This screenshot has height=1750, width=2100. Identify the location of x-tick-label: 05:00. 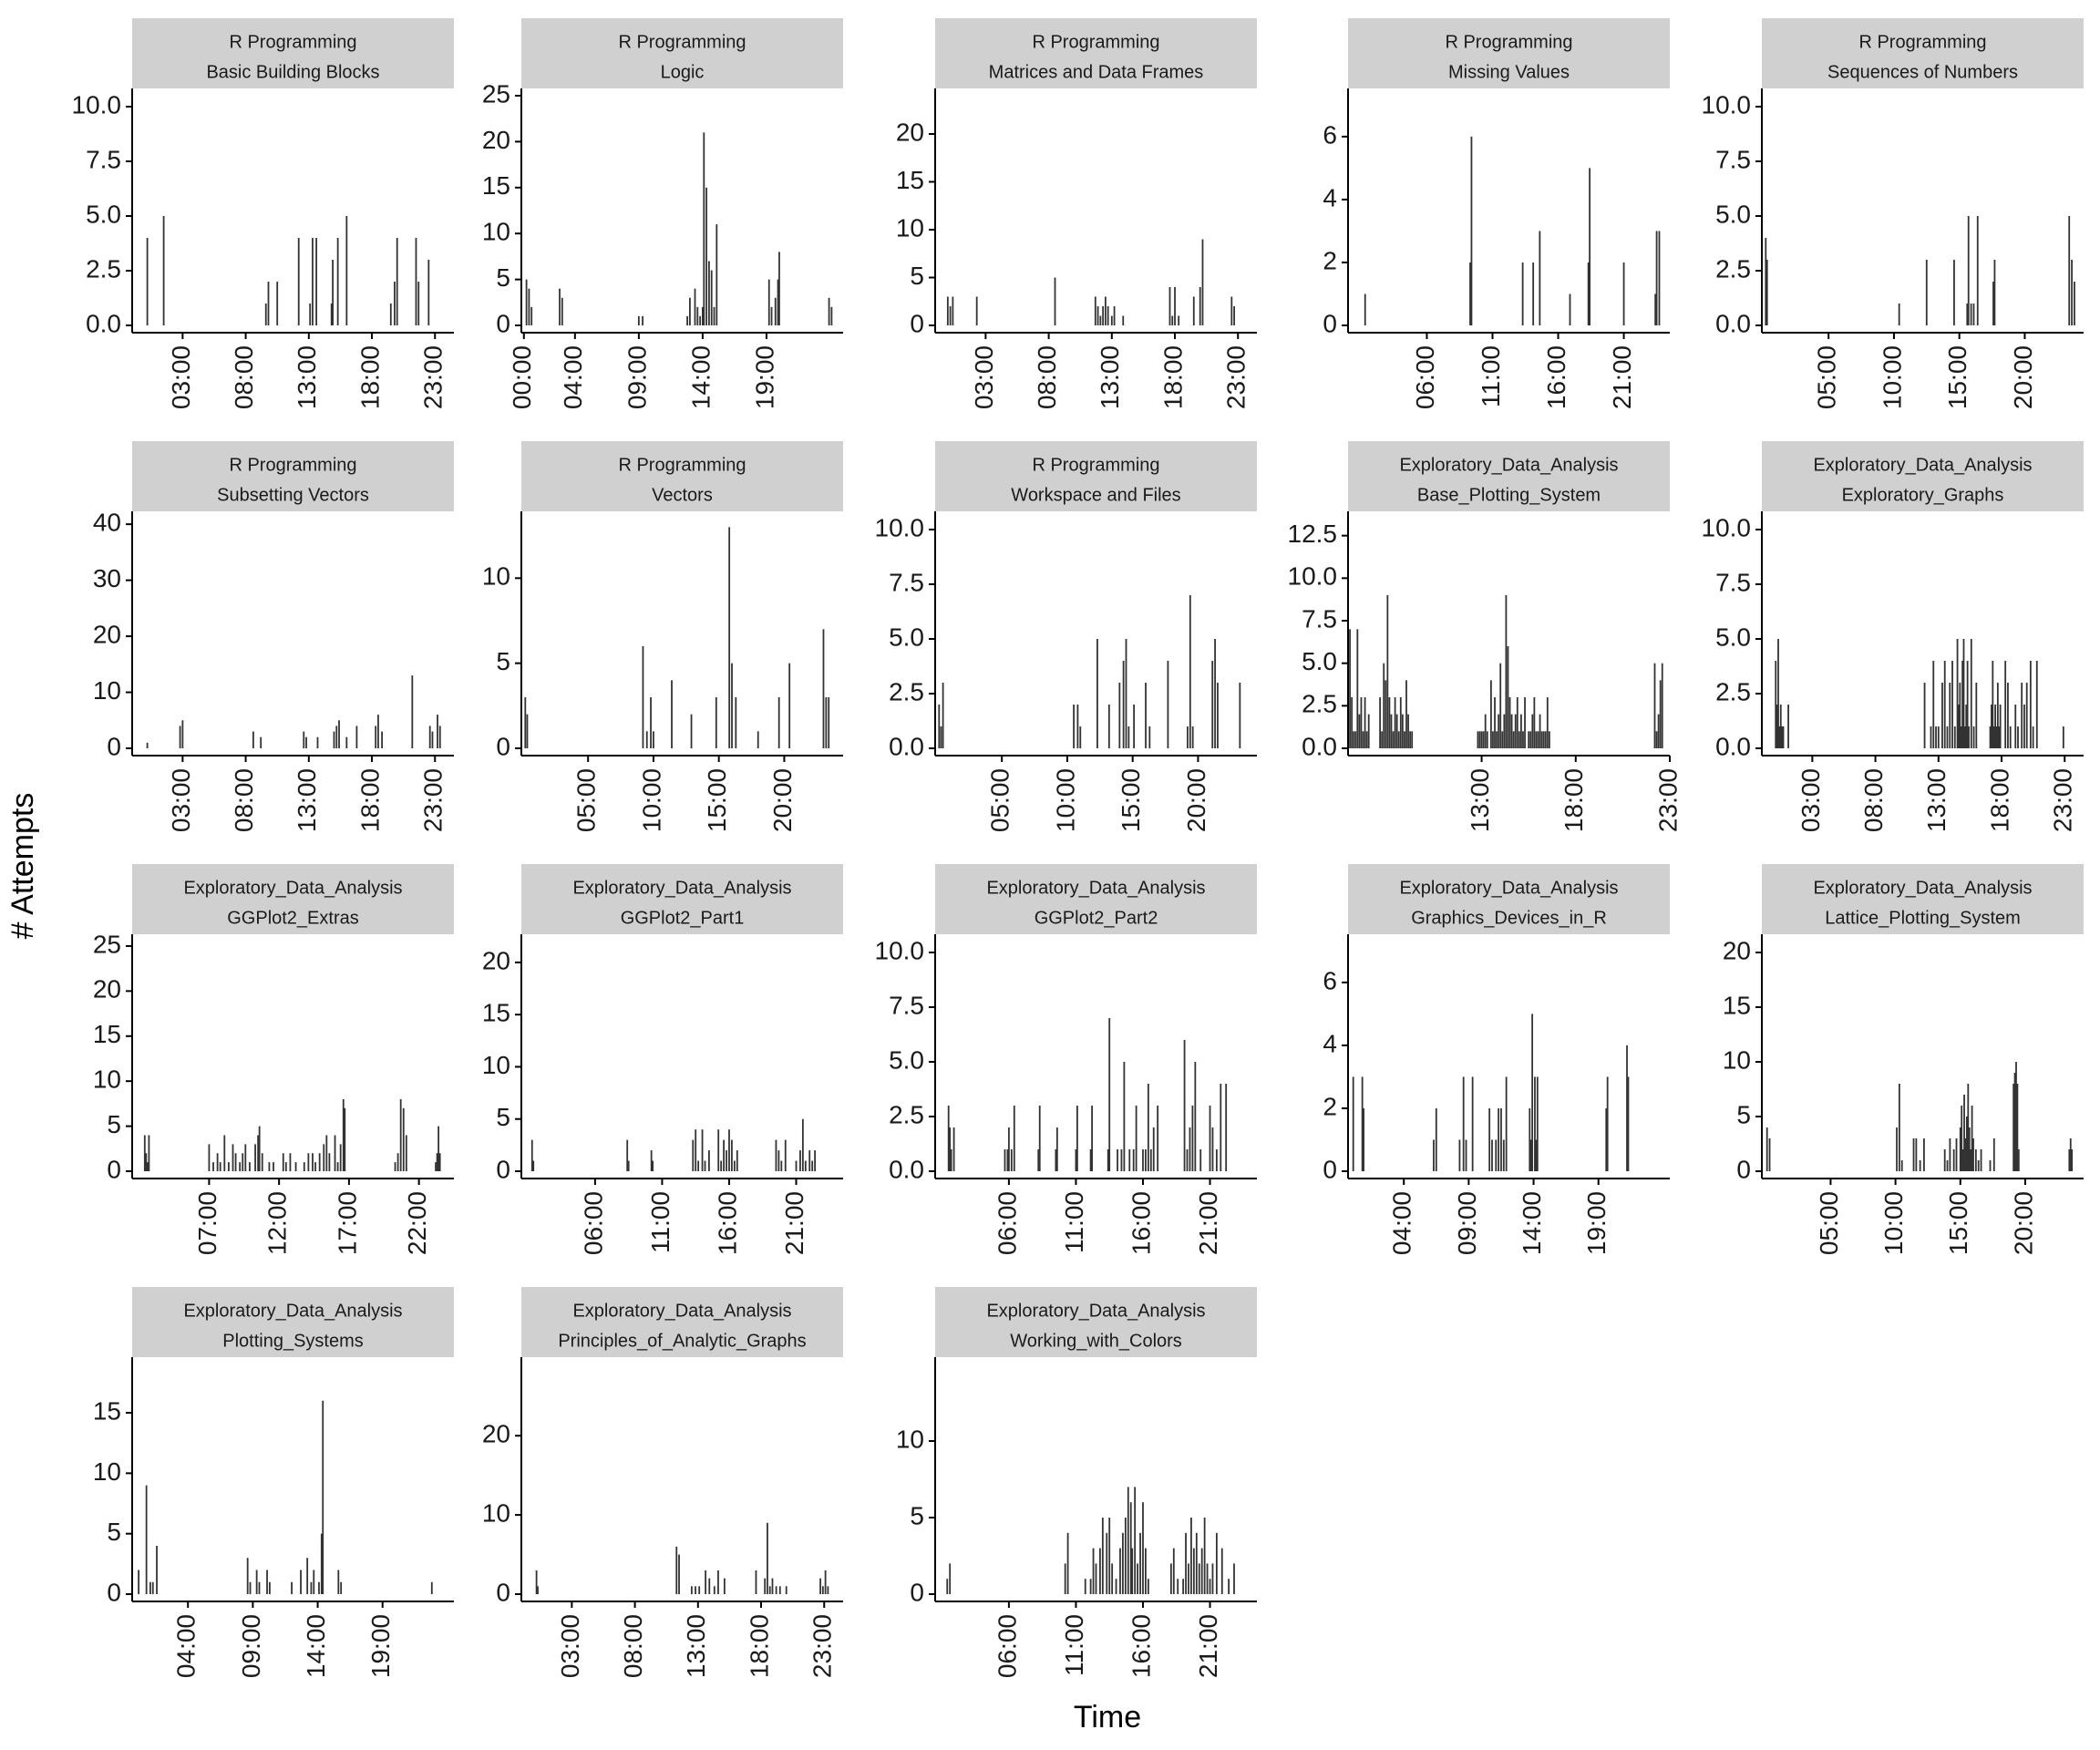
(1827, 377).